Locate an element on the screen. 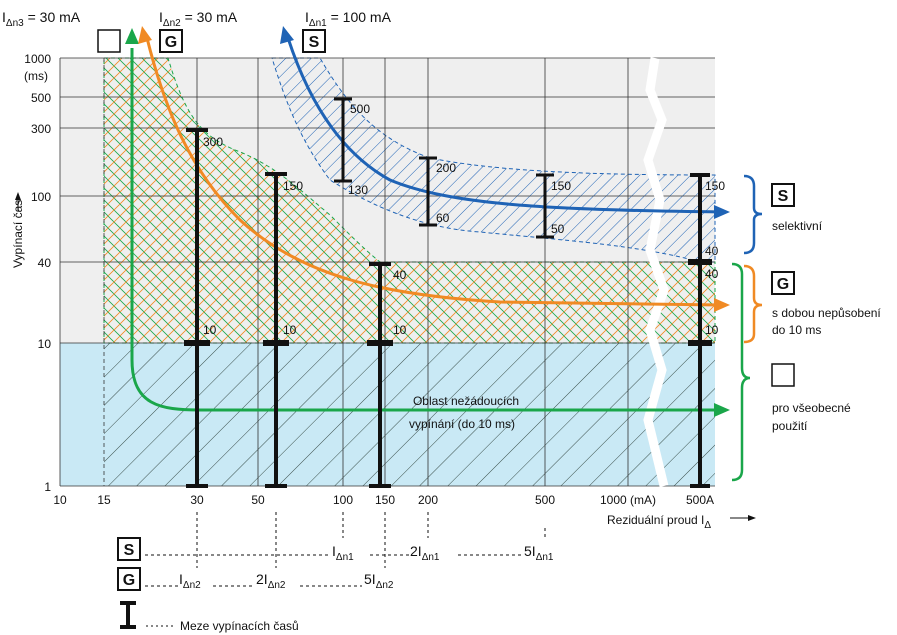 The height and width of the screenshot is (635, 897). header-idn2: IΔn2 = 30 mA is located at coordinates (198, 19).